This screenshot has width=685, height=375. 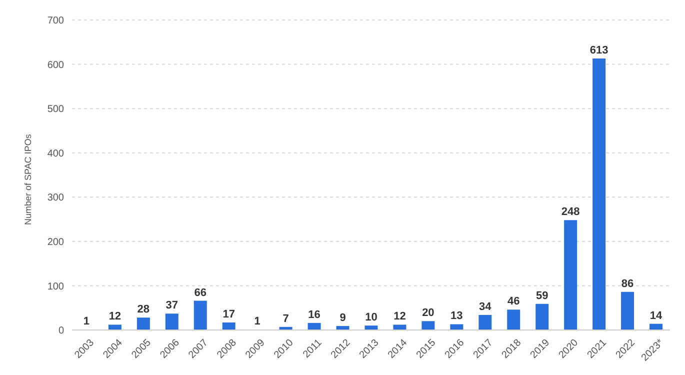 What do you see at coordinates (55, 65) in the screenshot?
I see `y-tick-label: 600` at bounding box center [55, 65].